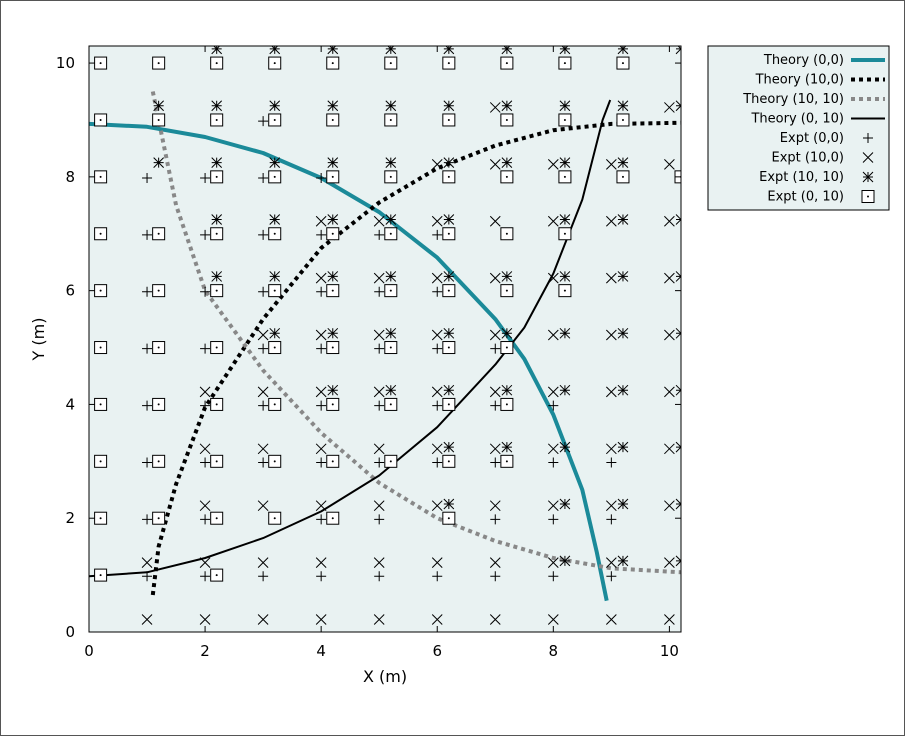  I want to click on y-tick-label-2: 4, so click(70, 404).